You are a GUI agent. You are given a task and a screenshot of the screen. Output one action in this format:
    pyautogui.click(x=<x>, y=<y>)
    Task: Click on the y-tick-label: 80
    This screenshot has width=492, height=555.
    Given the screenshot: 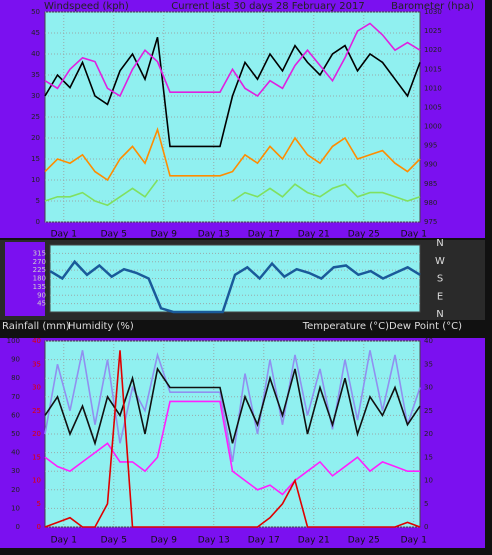 What is the action you would take?
    pyautogui.click(x=15, y=378)
    